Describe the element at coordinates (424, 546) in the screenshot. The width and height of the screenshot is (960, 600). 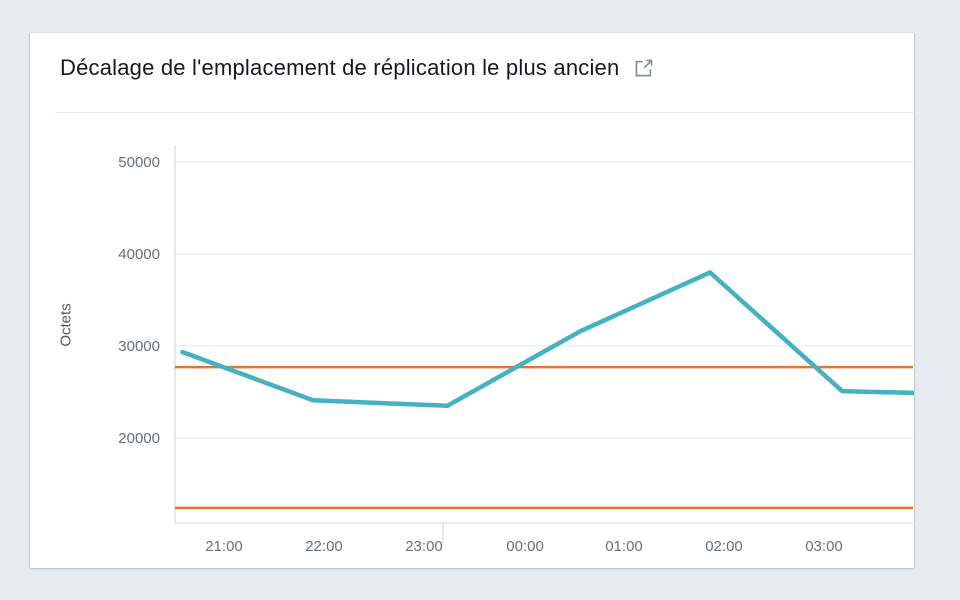
I see `x-tick-label: 23:00` at that location.